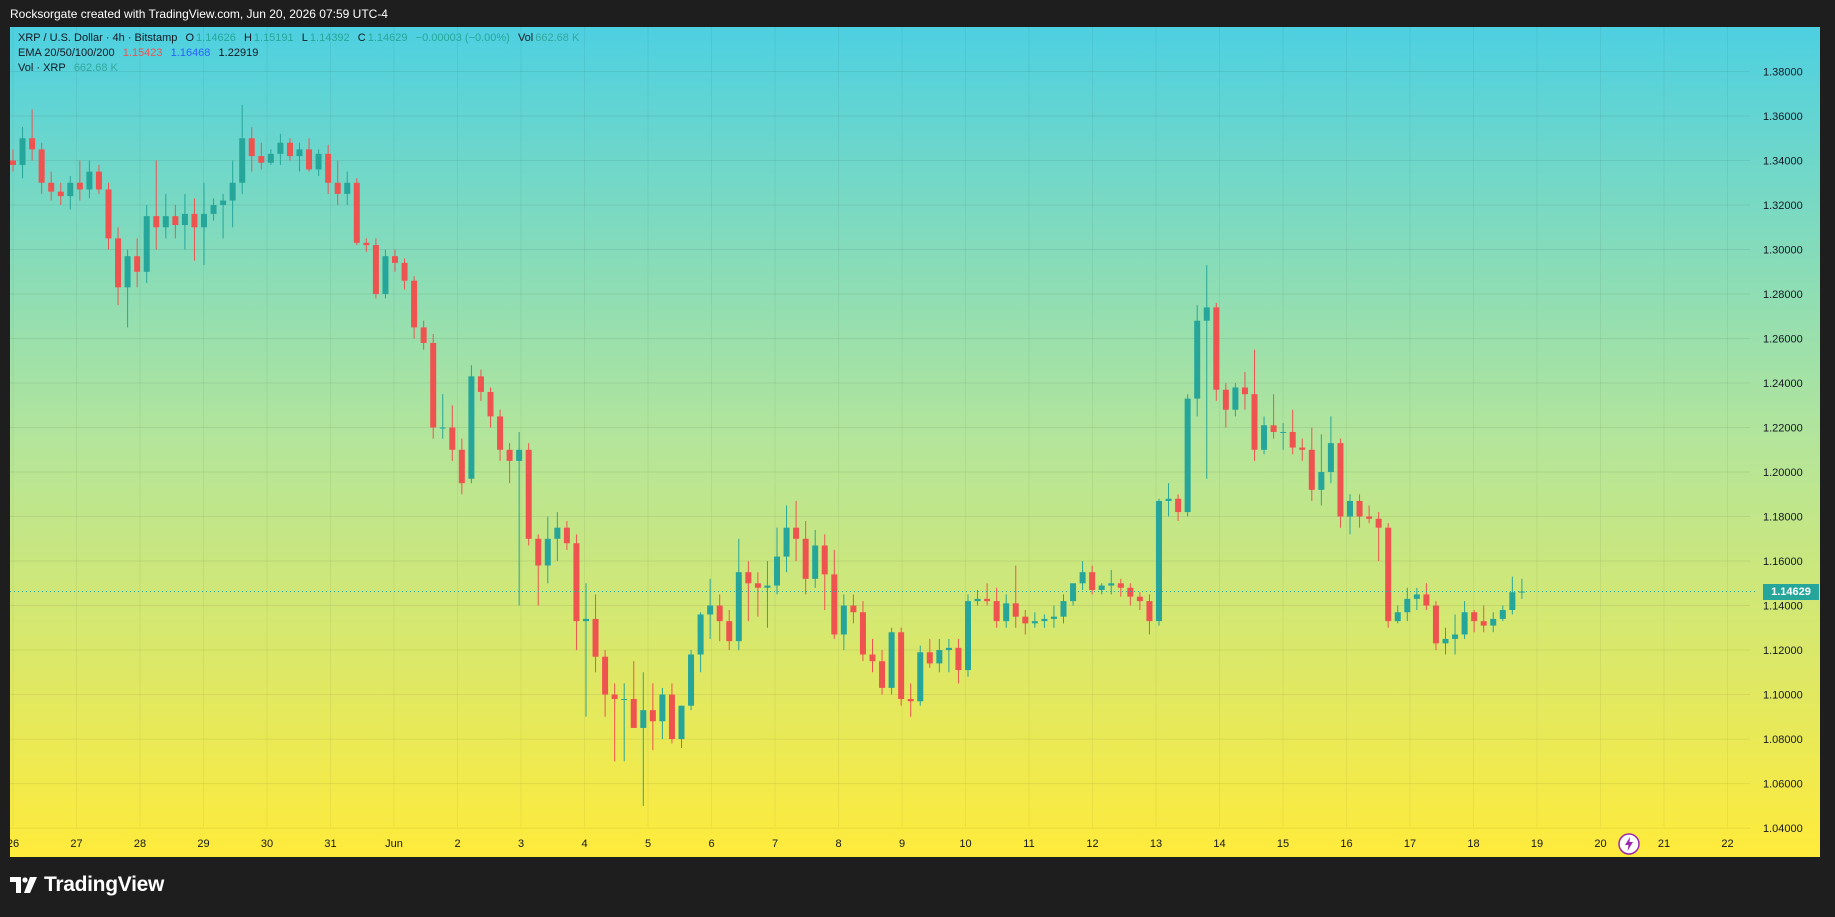 The width and height of the screenshot is (1835, 917). Describe the element at coordinates (1783, 785) in the screenshot. I see `price-tick-label: 1.06000` at that location.